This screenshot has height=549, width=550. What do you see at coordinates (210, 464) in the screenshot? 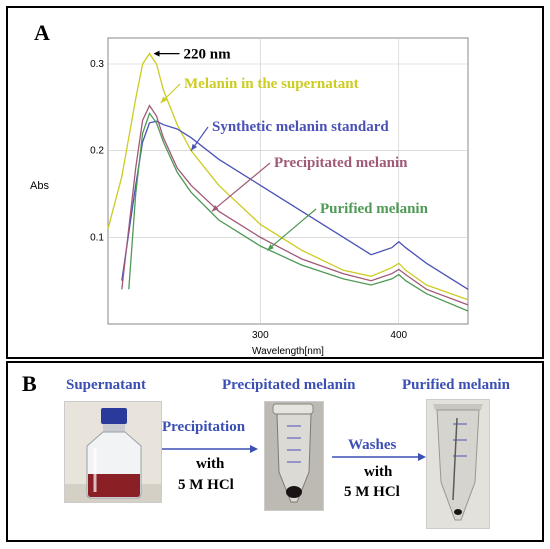
I see `arrow1-line2: with` at bounding box center [210, 464].